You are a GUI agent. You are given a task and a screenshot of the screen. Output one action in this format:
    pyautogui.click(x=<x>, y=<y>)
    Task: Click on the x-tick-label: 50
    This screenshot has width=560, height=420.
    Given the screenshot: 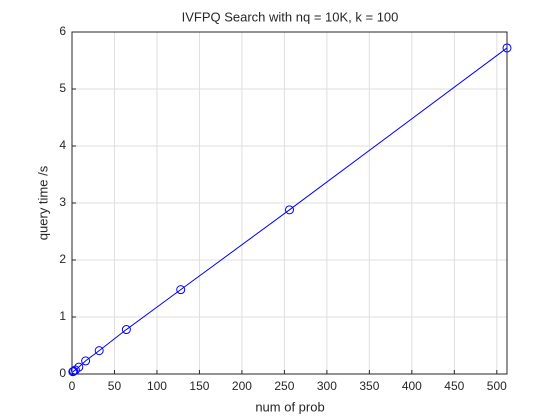 What is the action you would take?
    pyautogui.click(x=115, y=386)
    